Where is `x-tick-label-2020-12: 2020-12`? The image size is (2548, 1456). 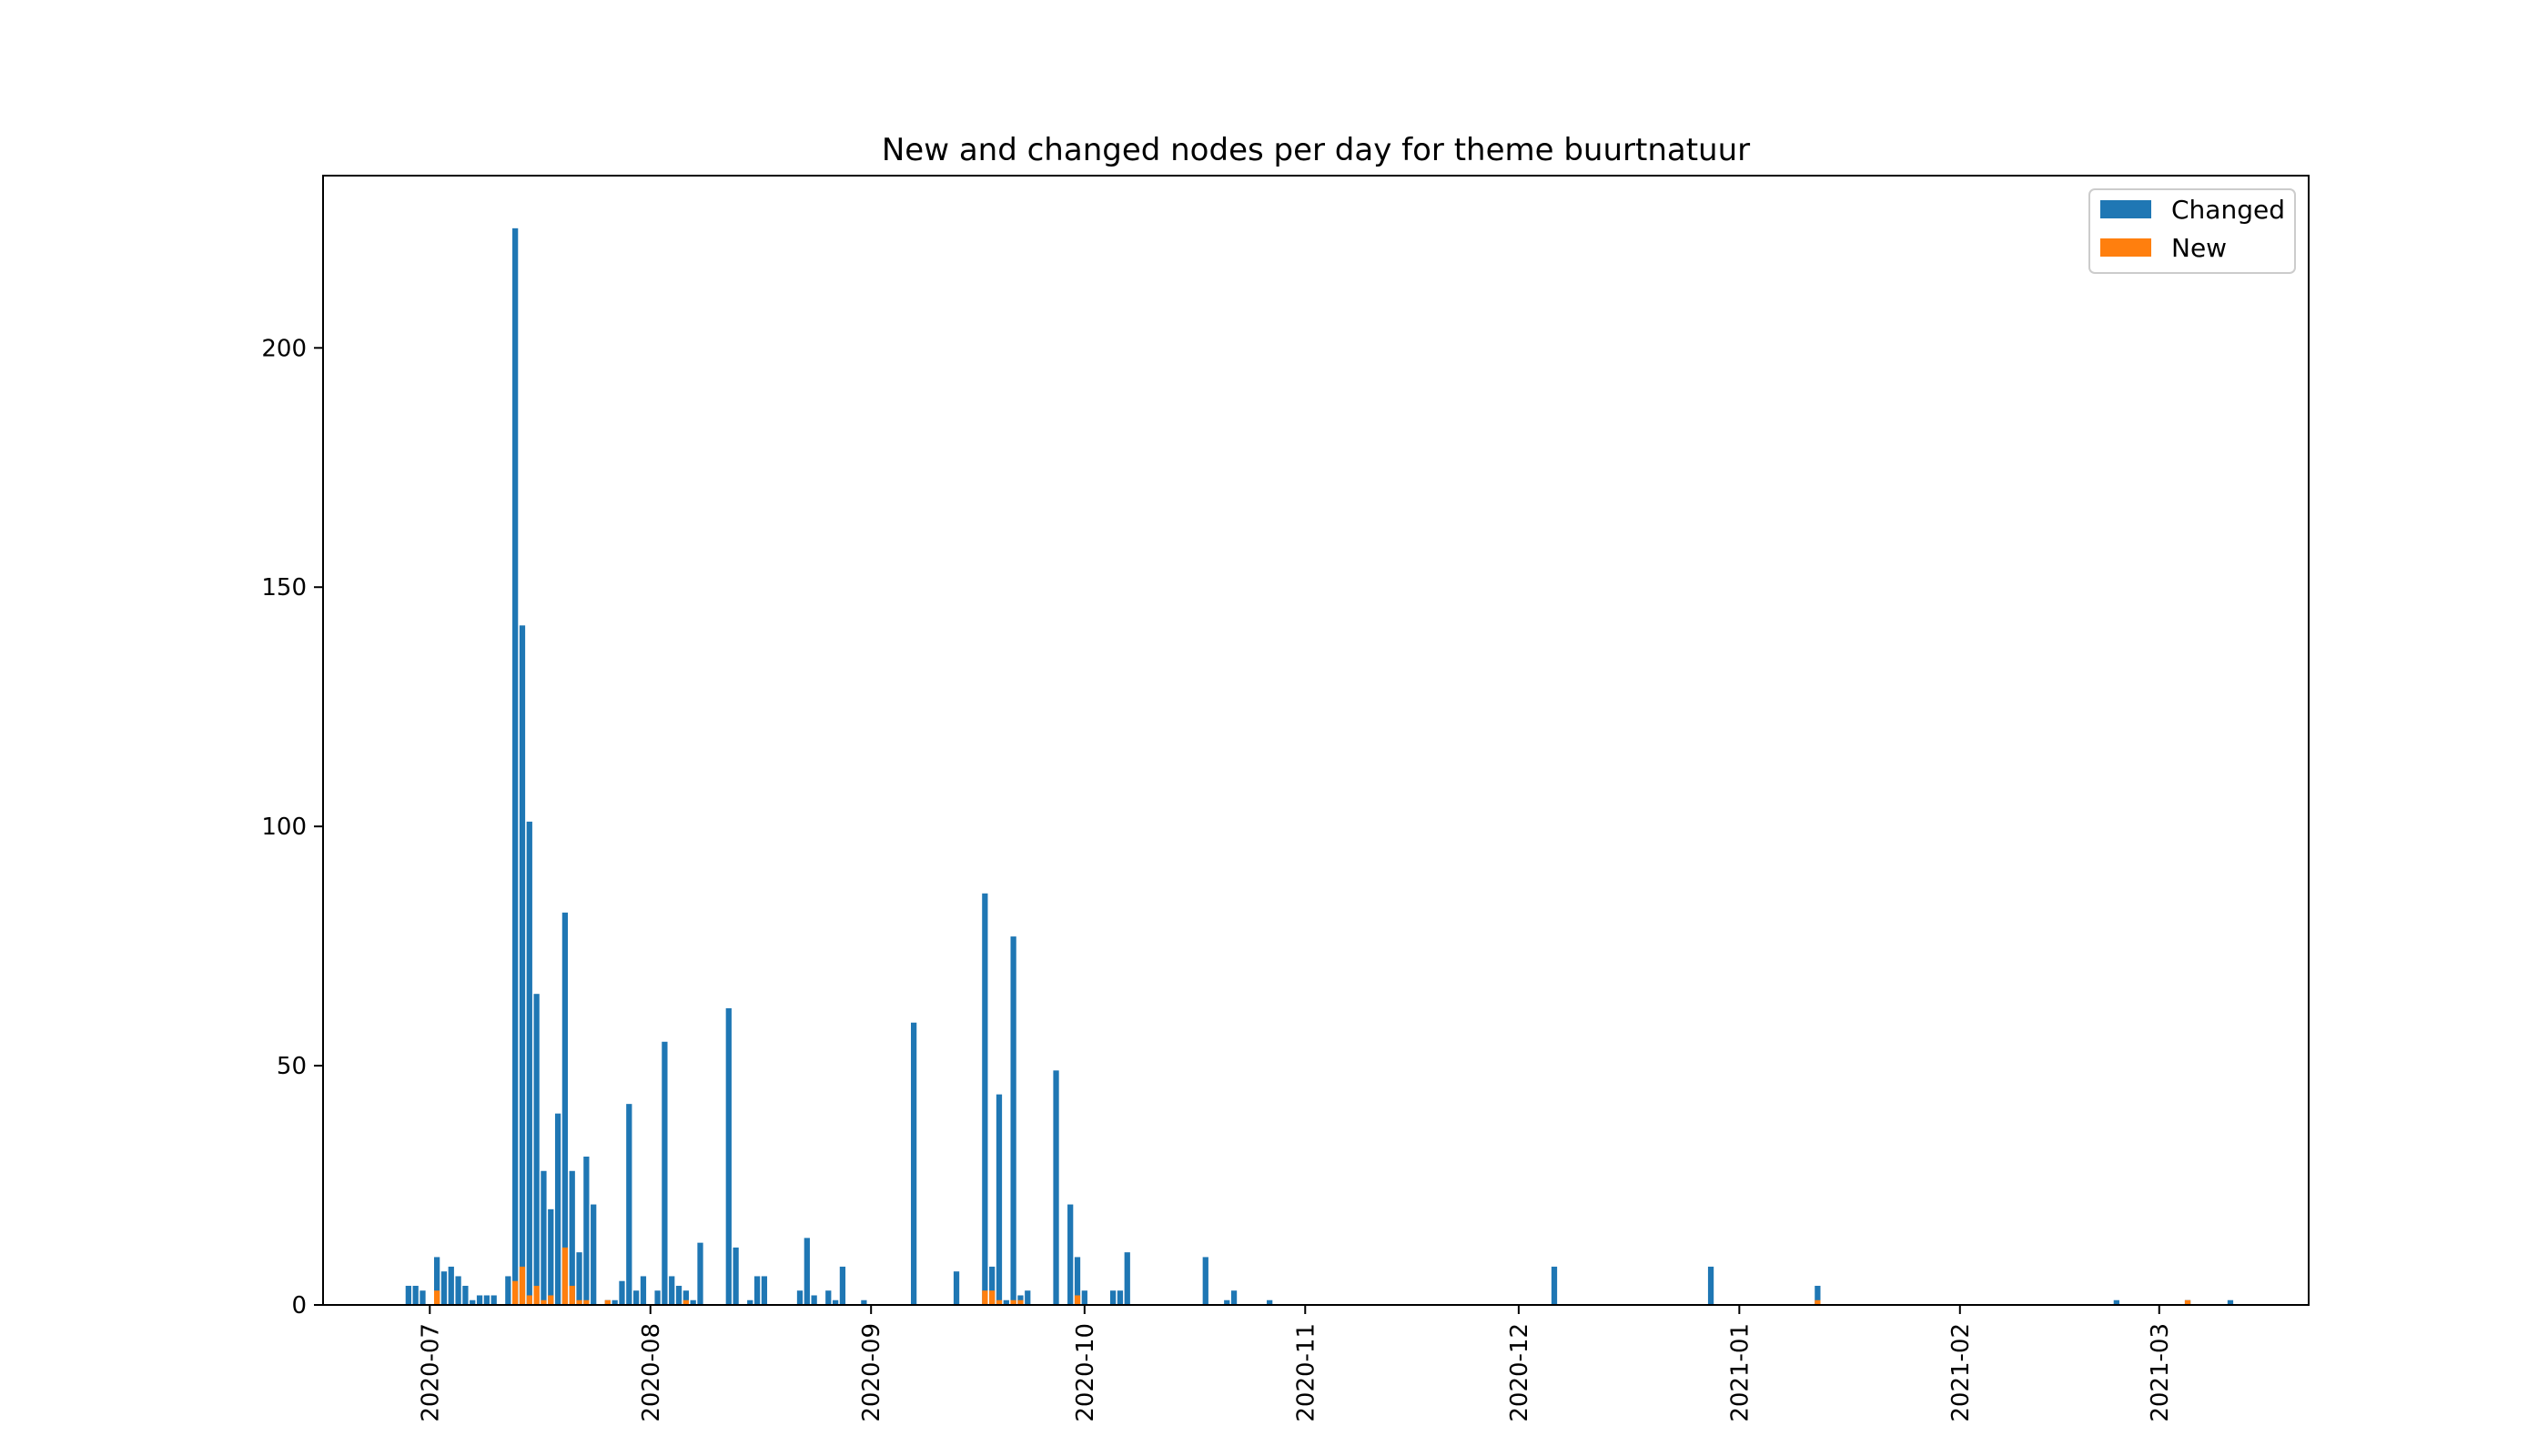 x-tick-label-2020-12: 2020-12 is located at coordinates (1520, 1373).